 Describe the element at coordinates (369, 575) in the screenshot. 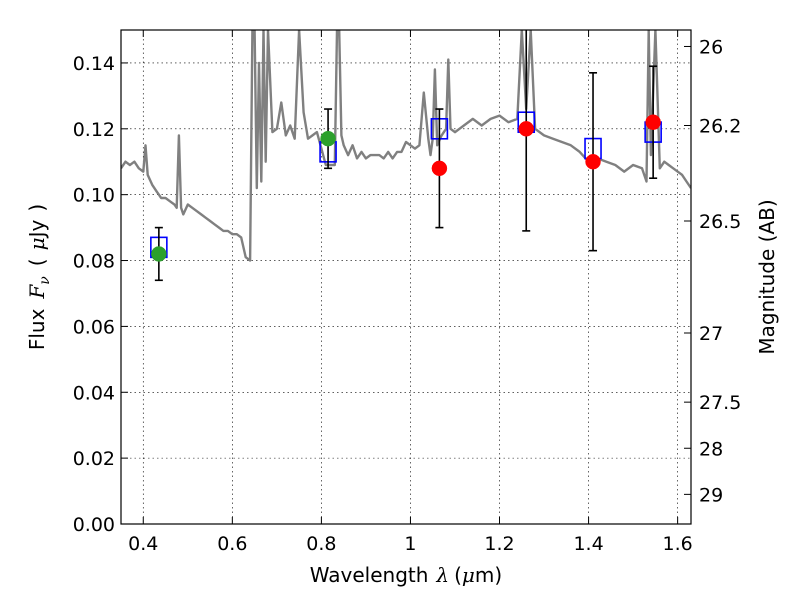

I see `x-axis-label-text: Wavelength` at that location.